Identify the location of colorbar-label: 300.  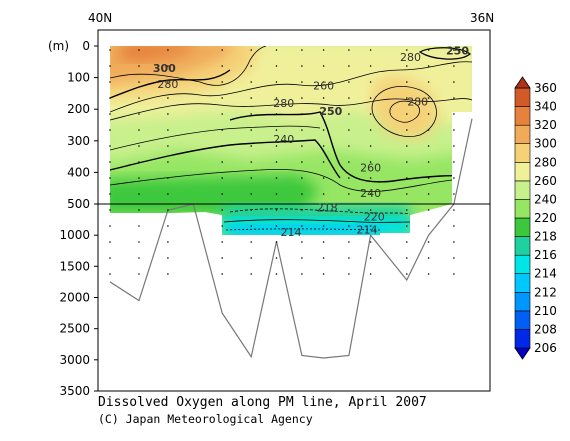
(545, 144).